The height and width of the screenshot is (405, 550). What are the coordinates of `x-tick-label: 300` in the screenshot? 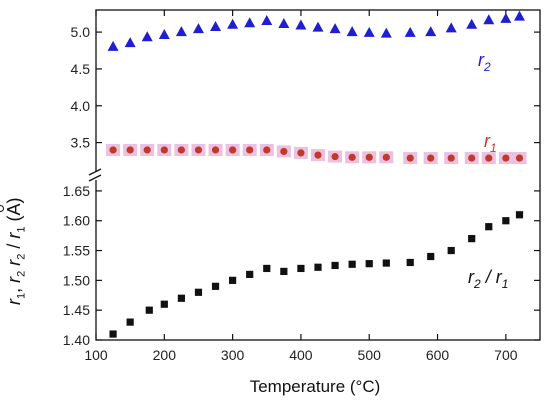 It's located at (233, 355).